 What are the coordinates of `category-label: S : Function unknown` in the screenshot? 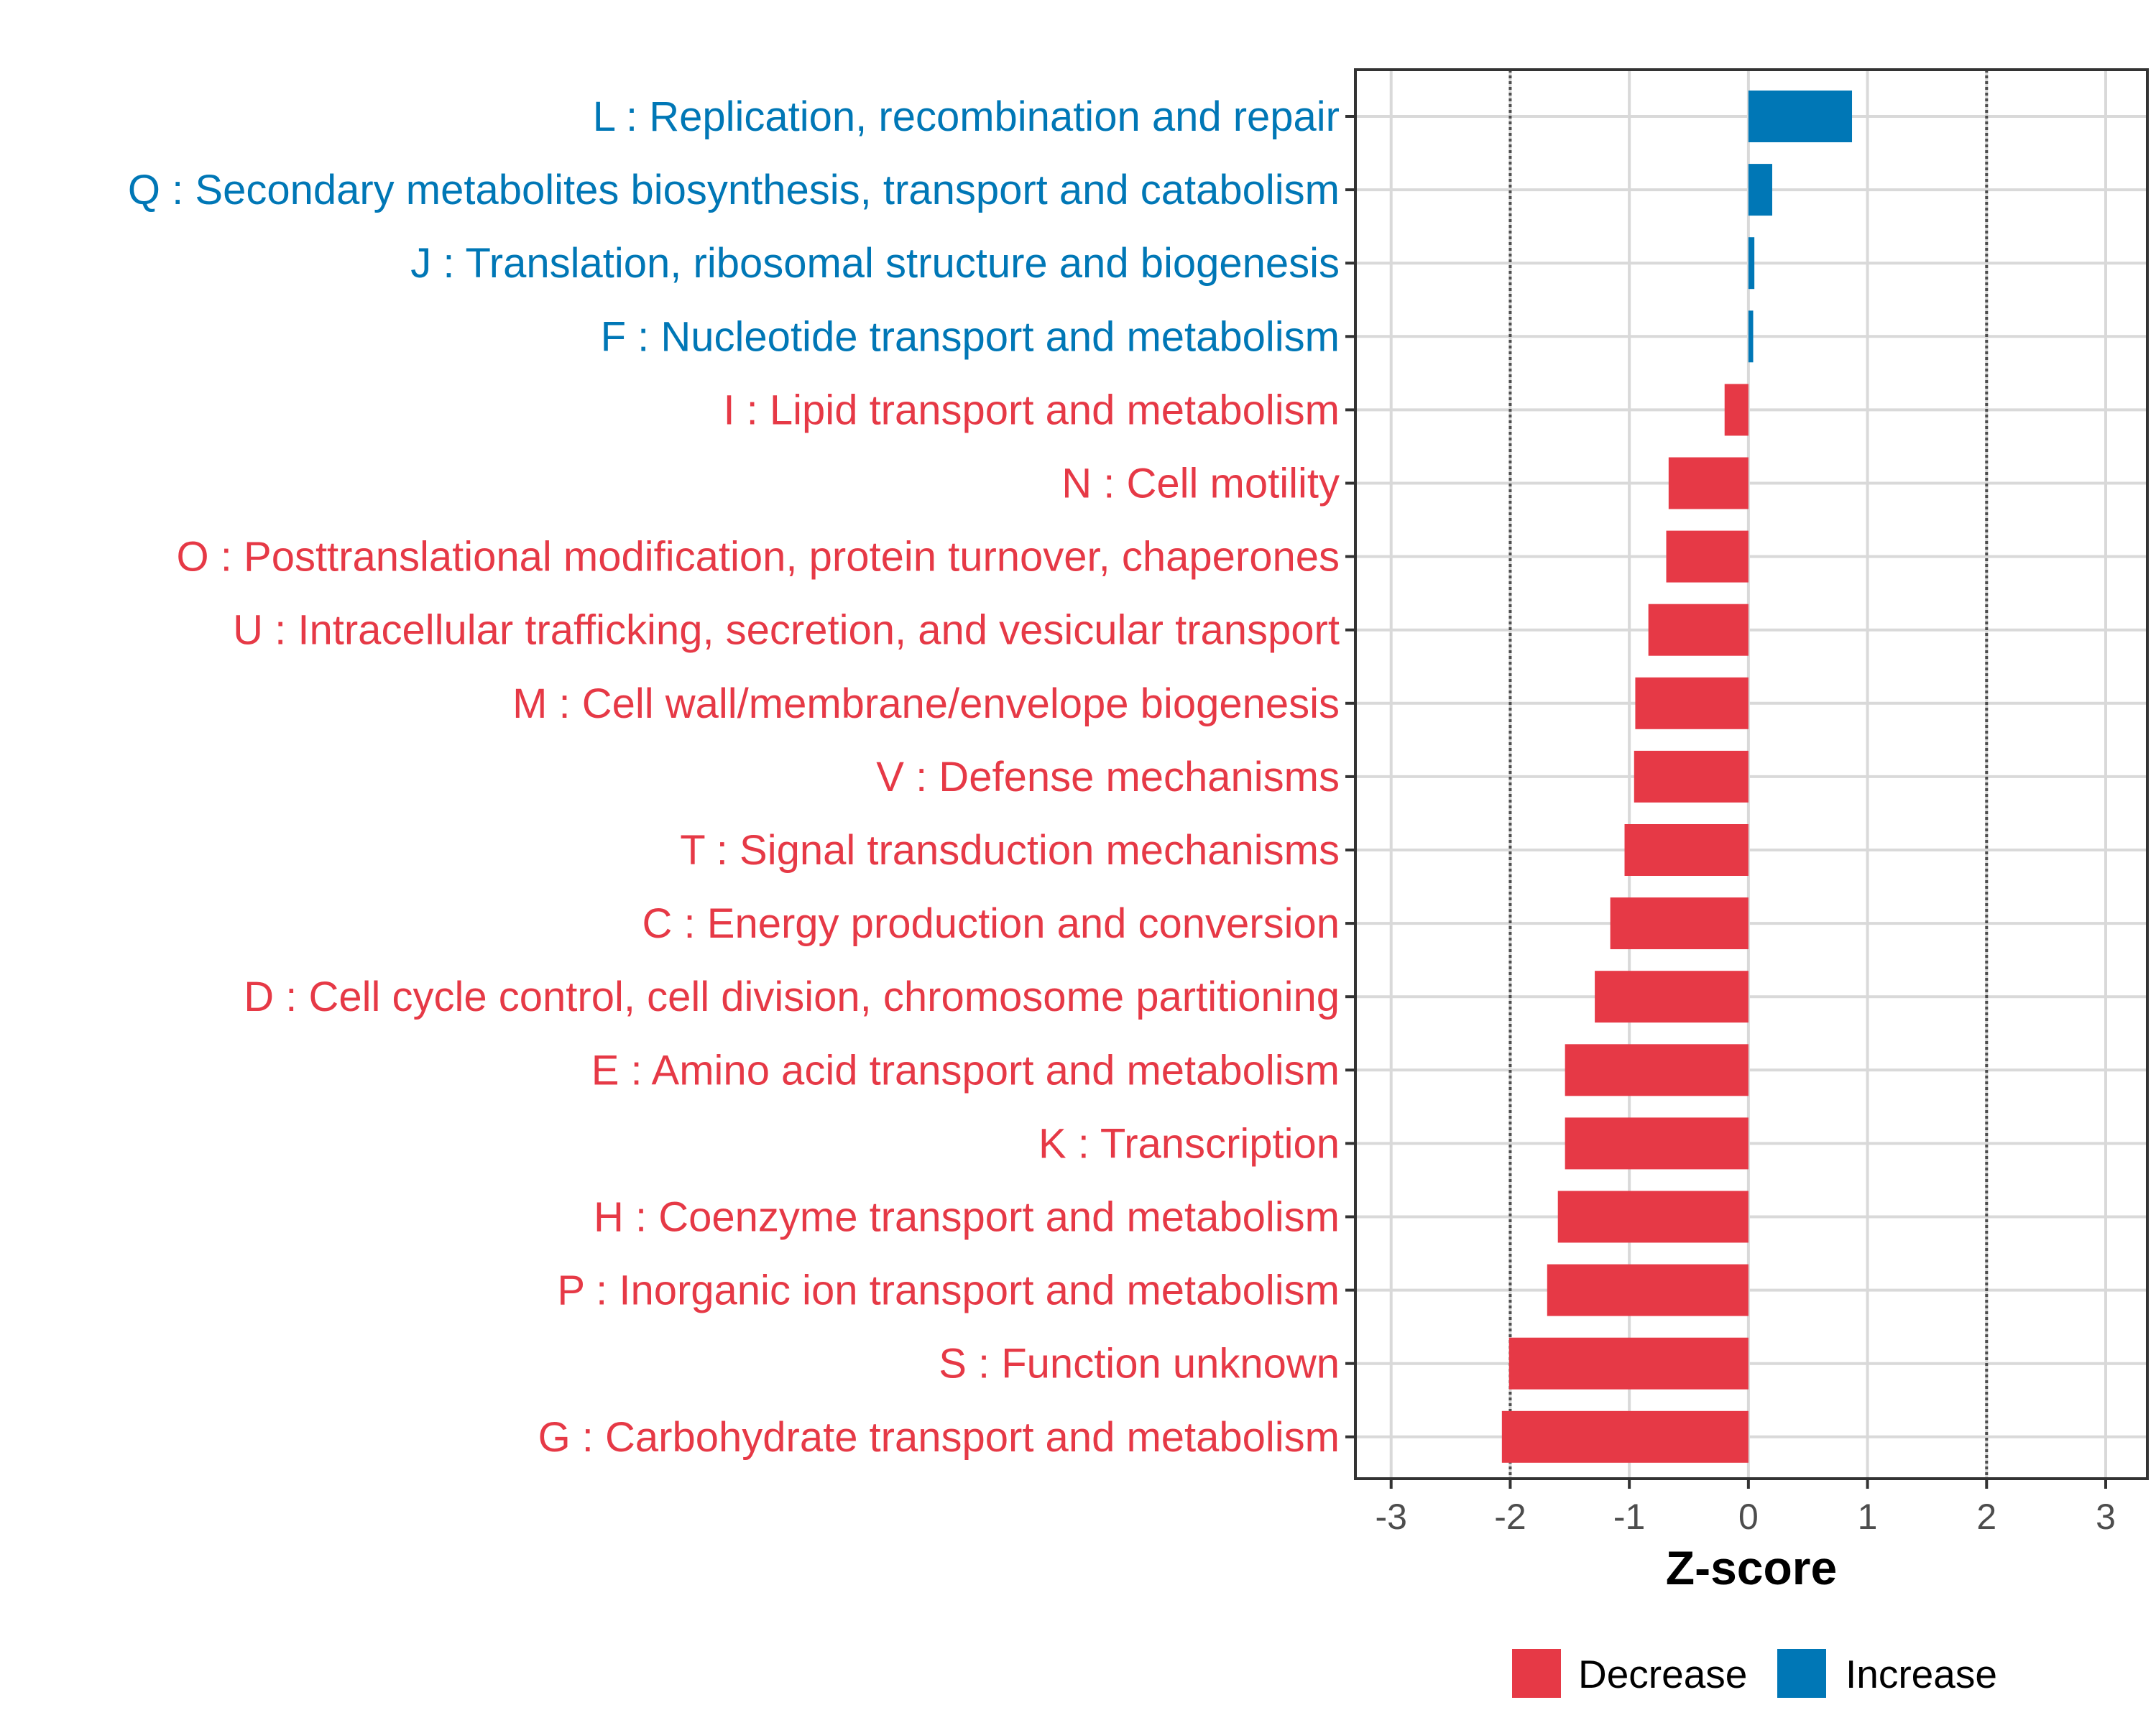 It's located at (1139, 1364).